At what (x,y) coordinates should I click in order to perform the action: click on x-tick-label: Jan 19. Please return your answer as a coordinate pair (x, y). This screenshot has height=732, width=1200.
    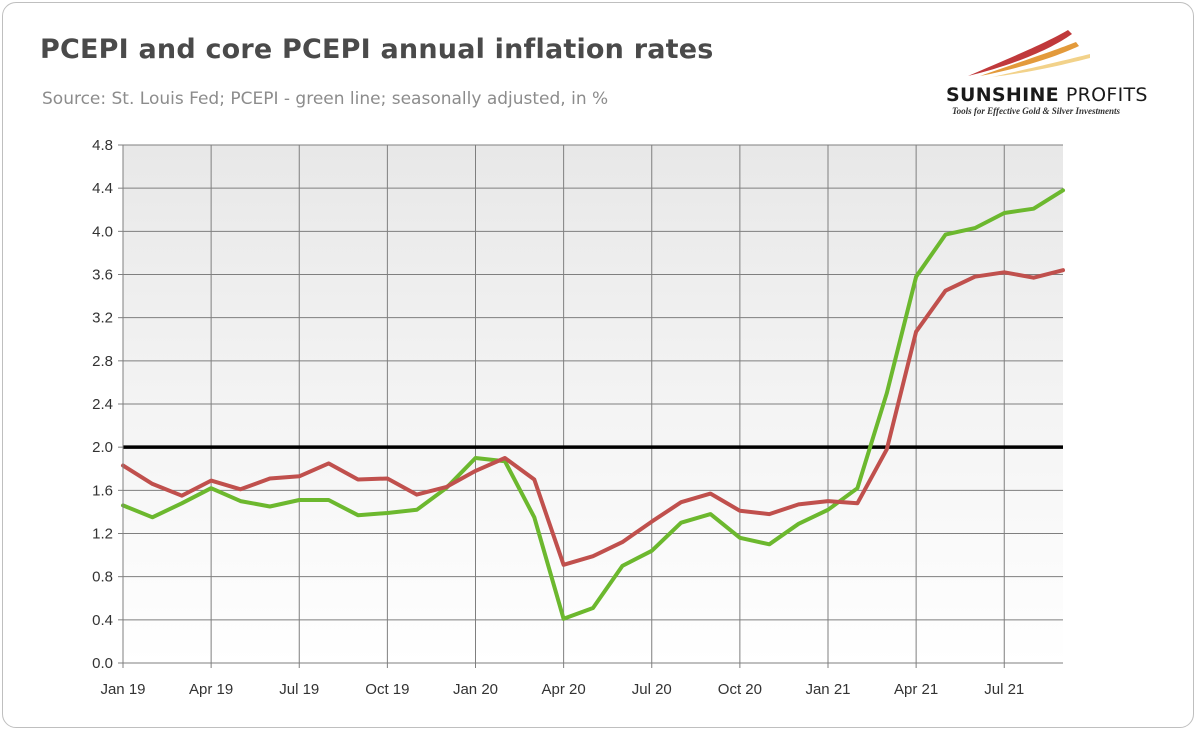
    Looking at the image, I should click on (122, 689).